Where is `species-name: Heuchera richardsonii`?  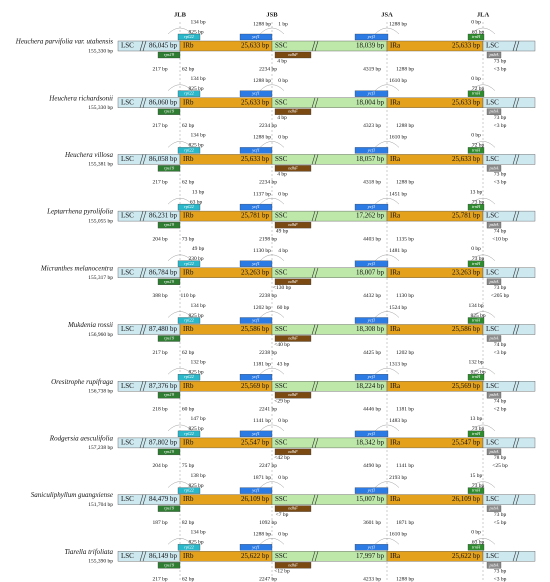 species-name: Heuchera richardsonii is located at coordinates (80, 98).